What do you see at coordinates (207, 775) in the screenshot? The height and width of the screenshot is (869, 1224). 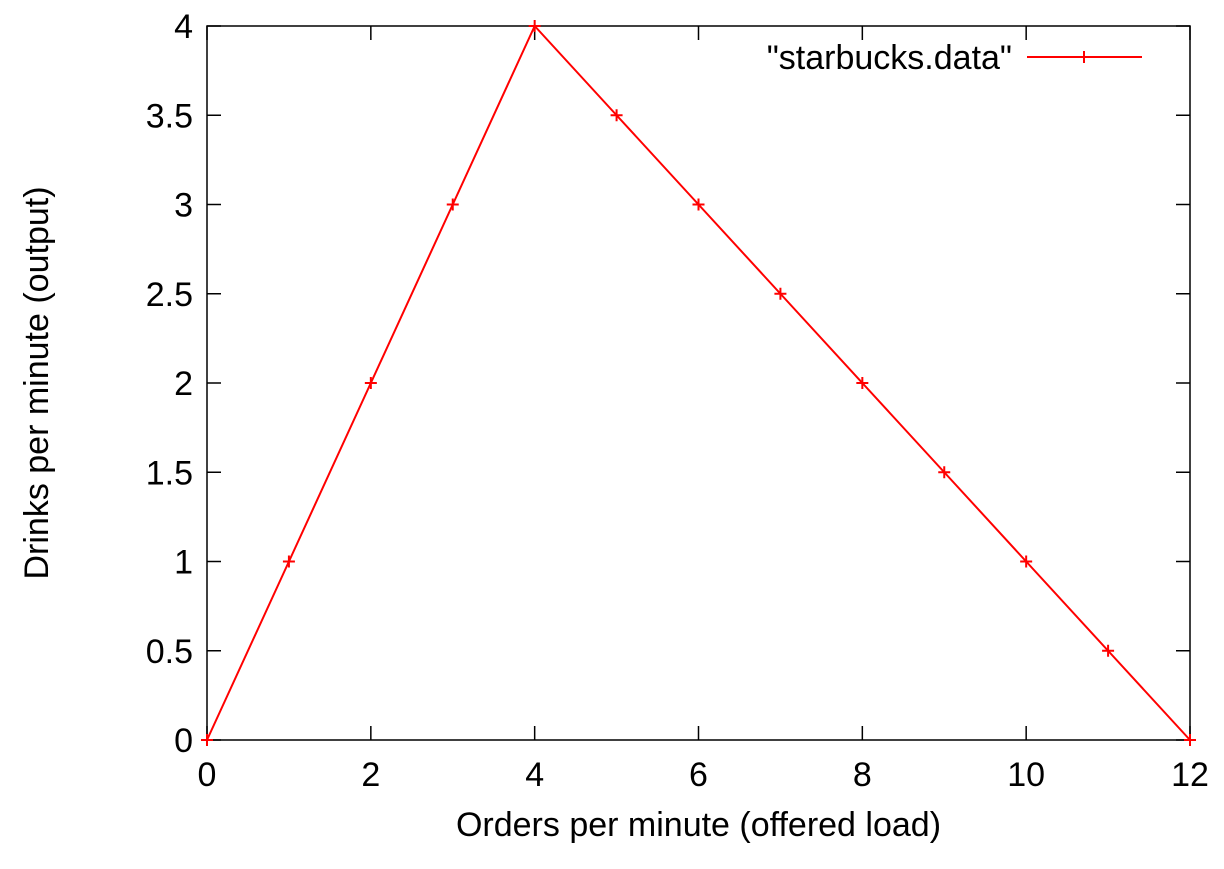 I see `x-tick-label: 0` at bounding box center [207, 775].